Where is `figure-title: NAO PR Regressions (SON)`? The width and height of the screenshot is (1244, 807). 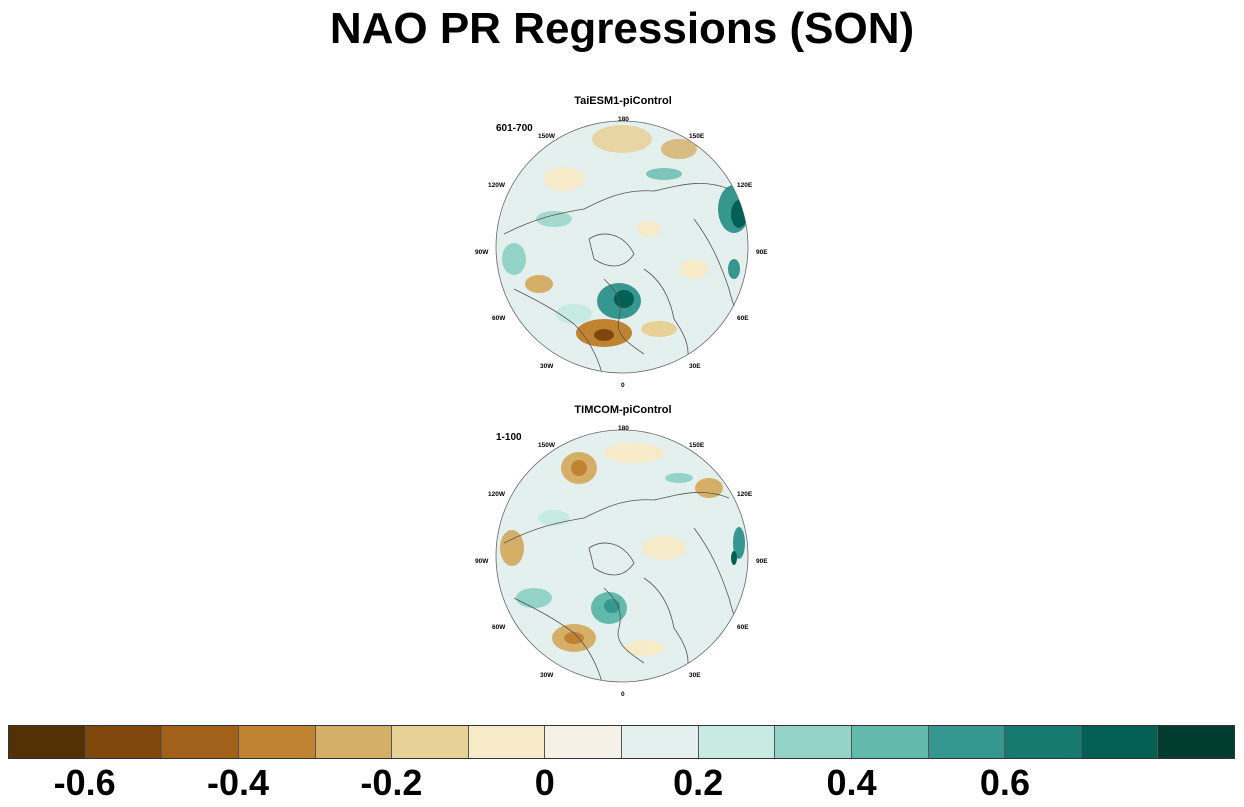
figure-title: NAO PR Regressions (SON) is located at coordinates (622, 28).